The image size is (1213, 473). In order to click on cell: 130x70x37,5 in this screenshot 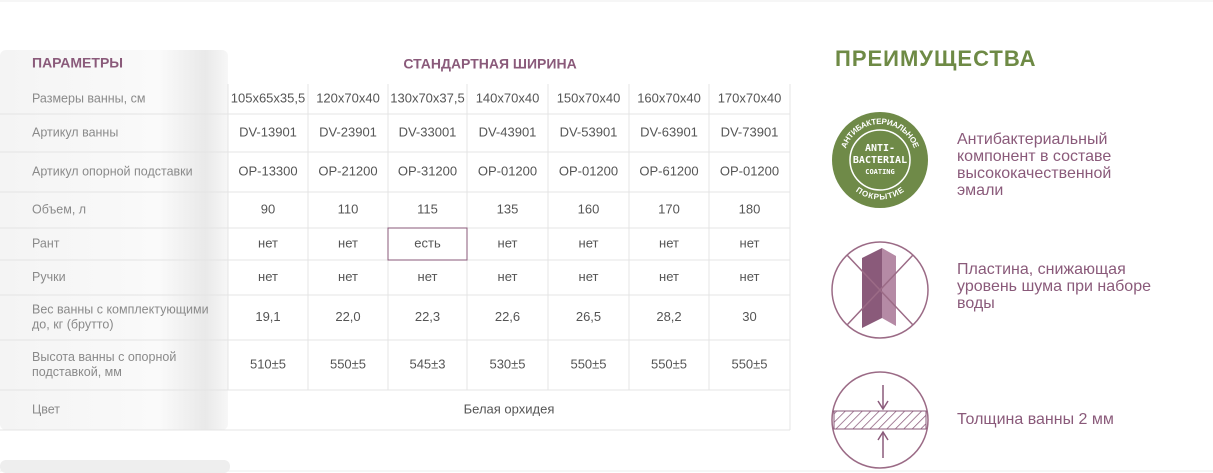, I will do `click(427, 97)`.